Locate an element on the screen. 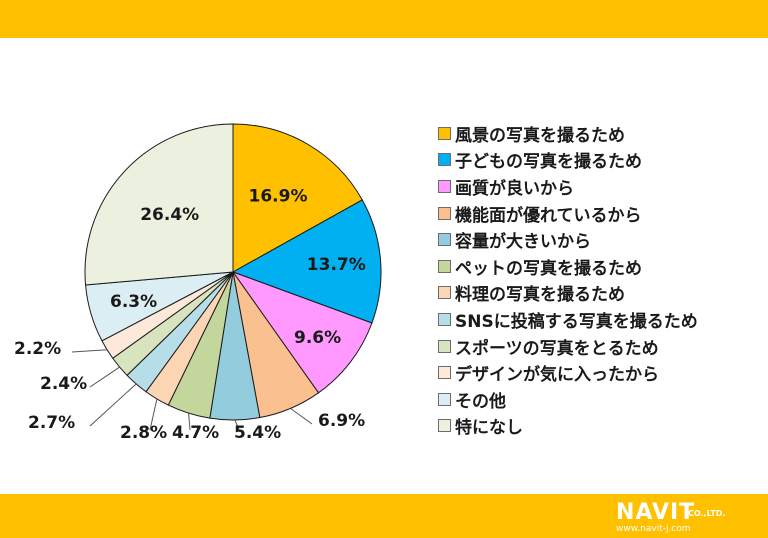 This screenshot has height=538, width=768. legend-item: 料理の写真を撮るため is located at coordinates (598, 293).